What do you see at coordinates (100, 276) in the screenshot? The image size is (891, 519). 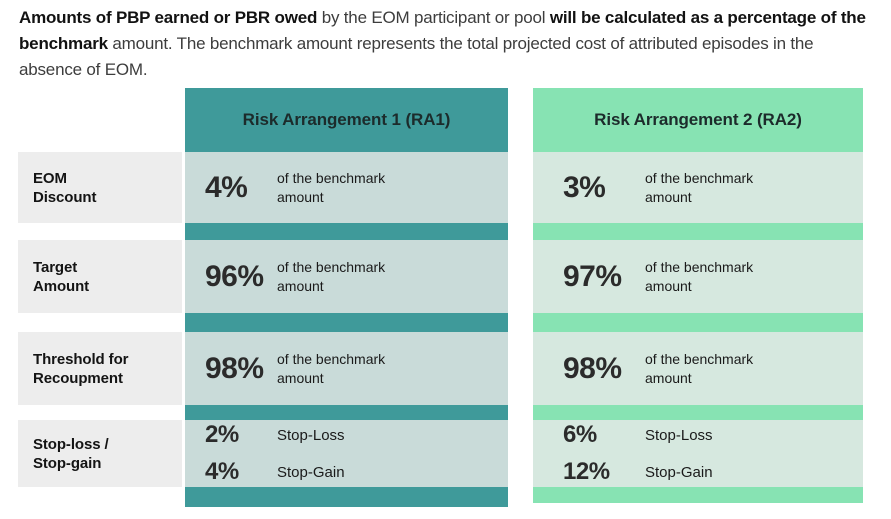 I see `row-label-target-amount: Target Amount` at bounding box center [100, 276].